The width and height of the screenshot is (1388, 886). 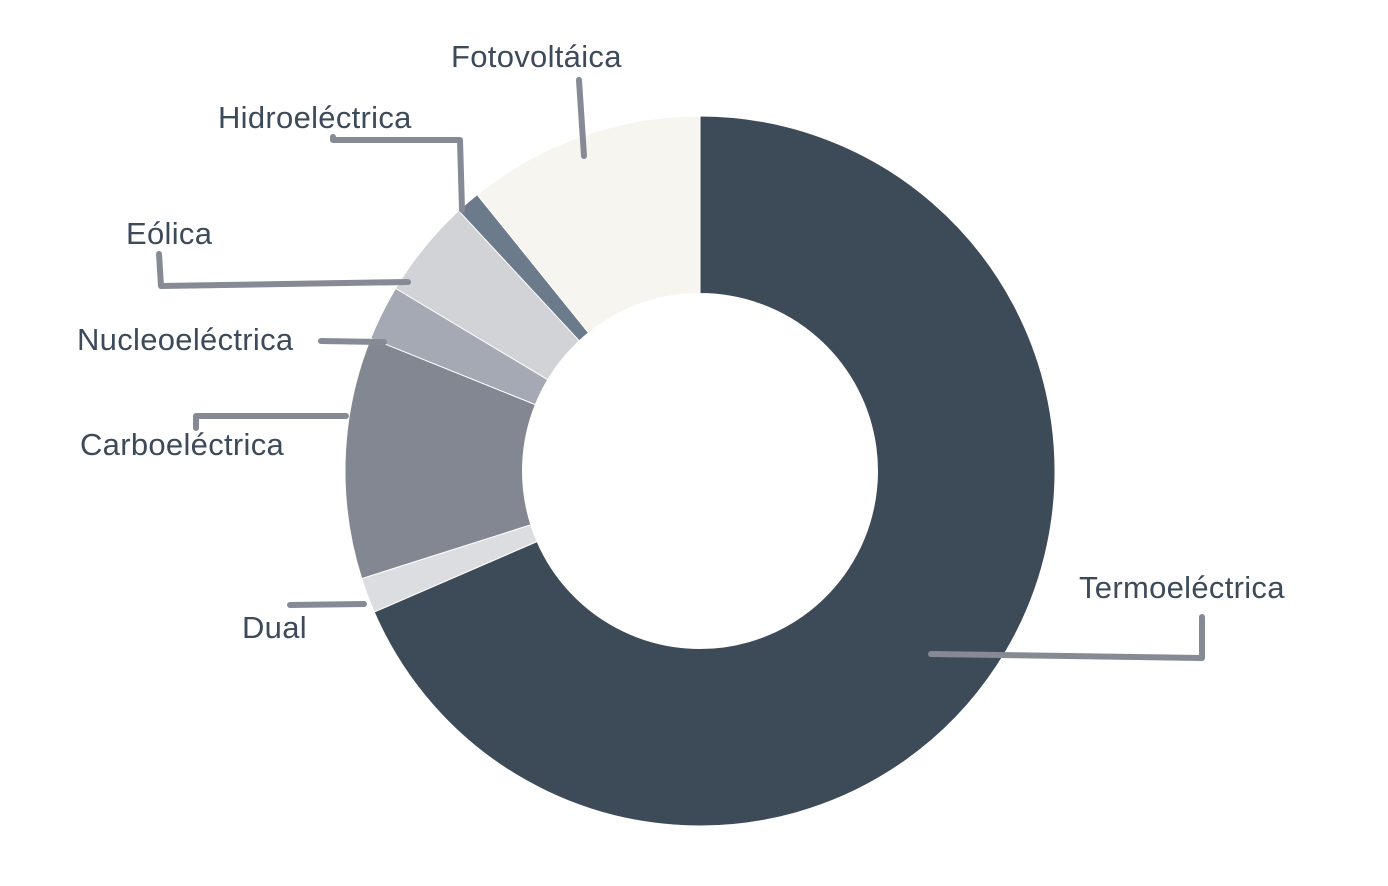 What do you see at coordinates (588, 224) in the screenshot?
I see `slice-fotovoltaica` at bounding box center [588, 224].